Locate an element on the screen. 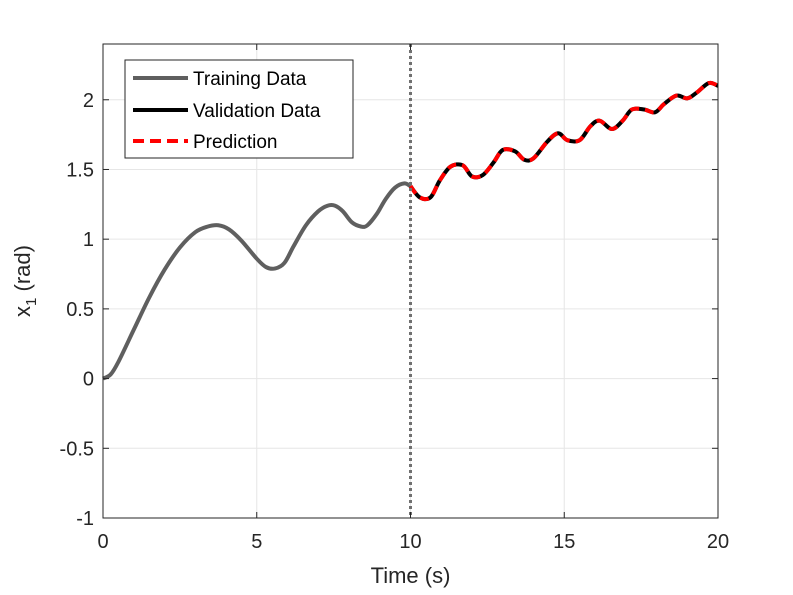  x-tick-label: 15 is located at coordinates (564, 542).